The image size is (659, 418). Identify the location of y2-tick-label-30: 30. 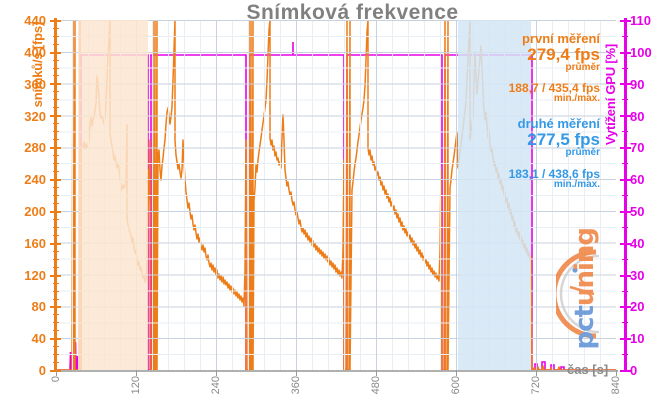
(637, 275).